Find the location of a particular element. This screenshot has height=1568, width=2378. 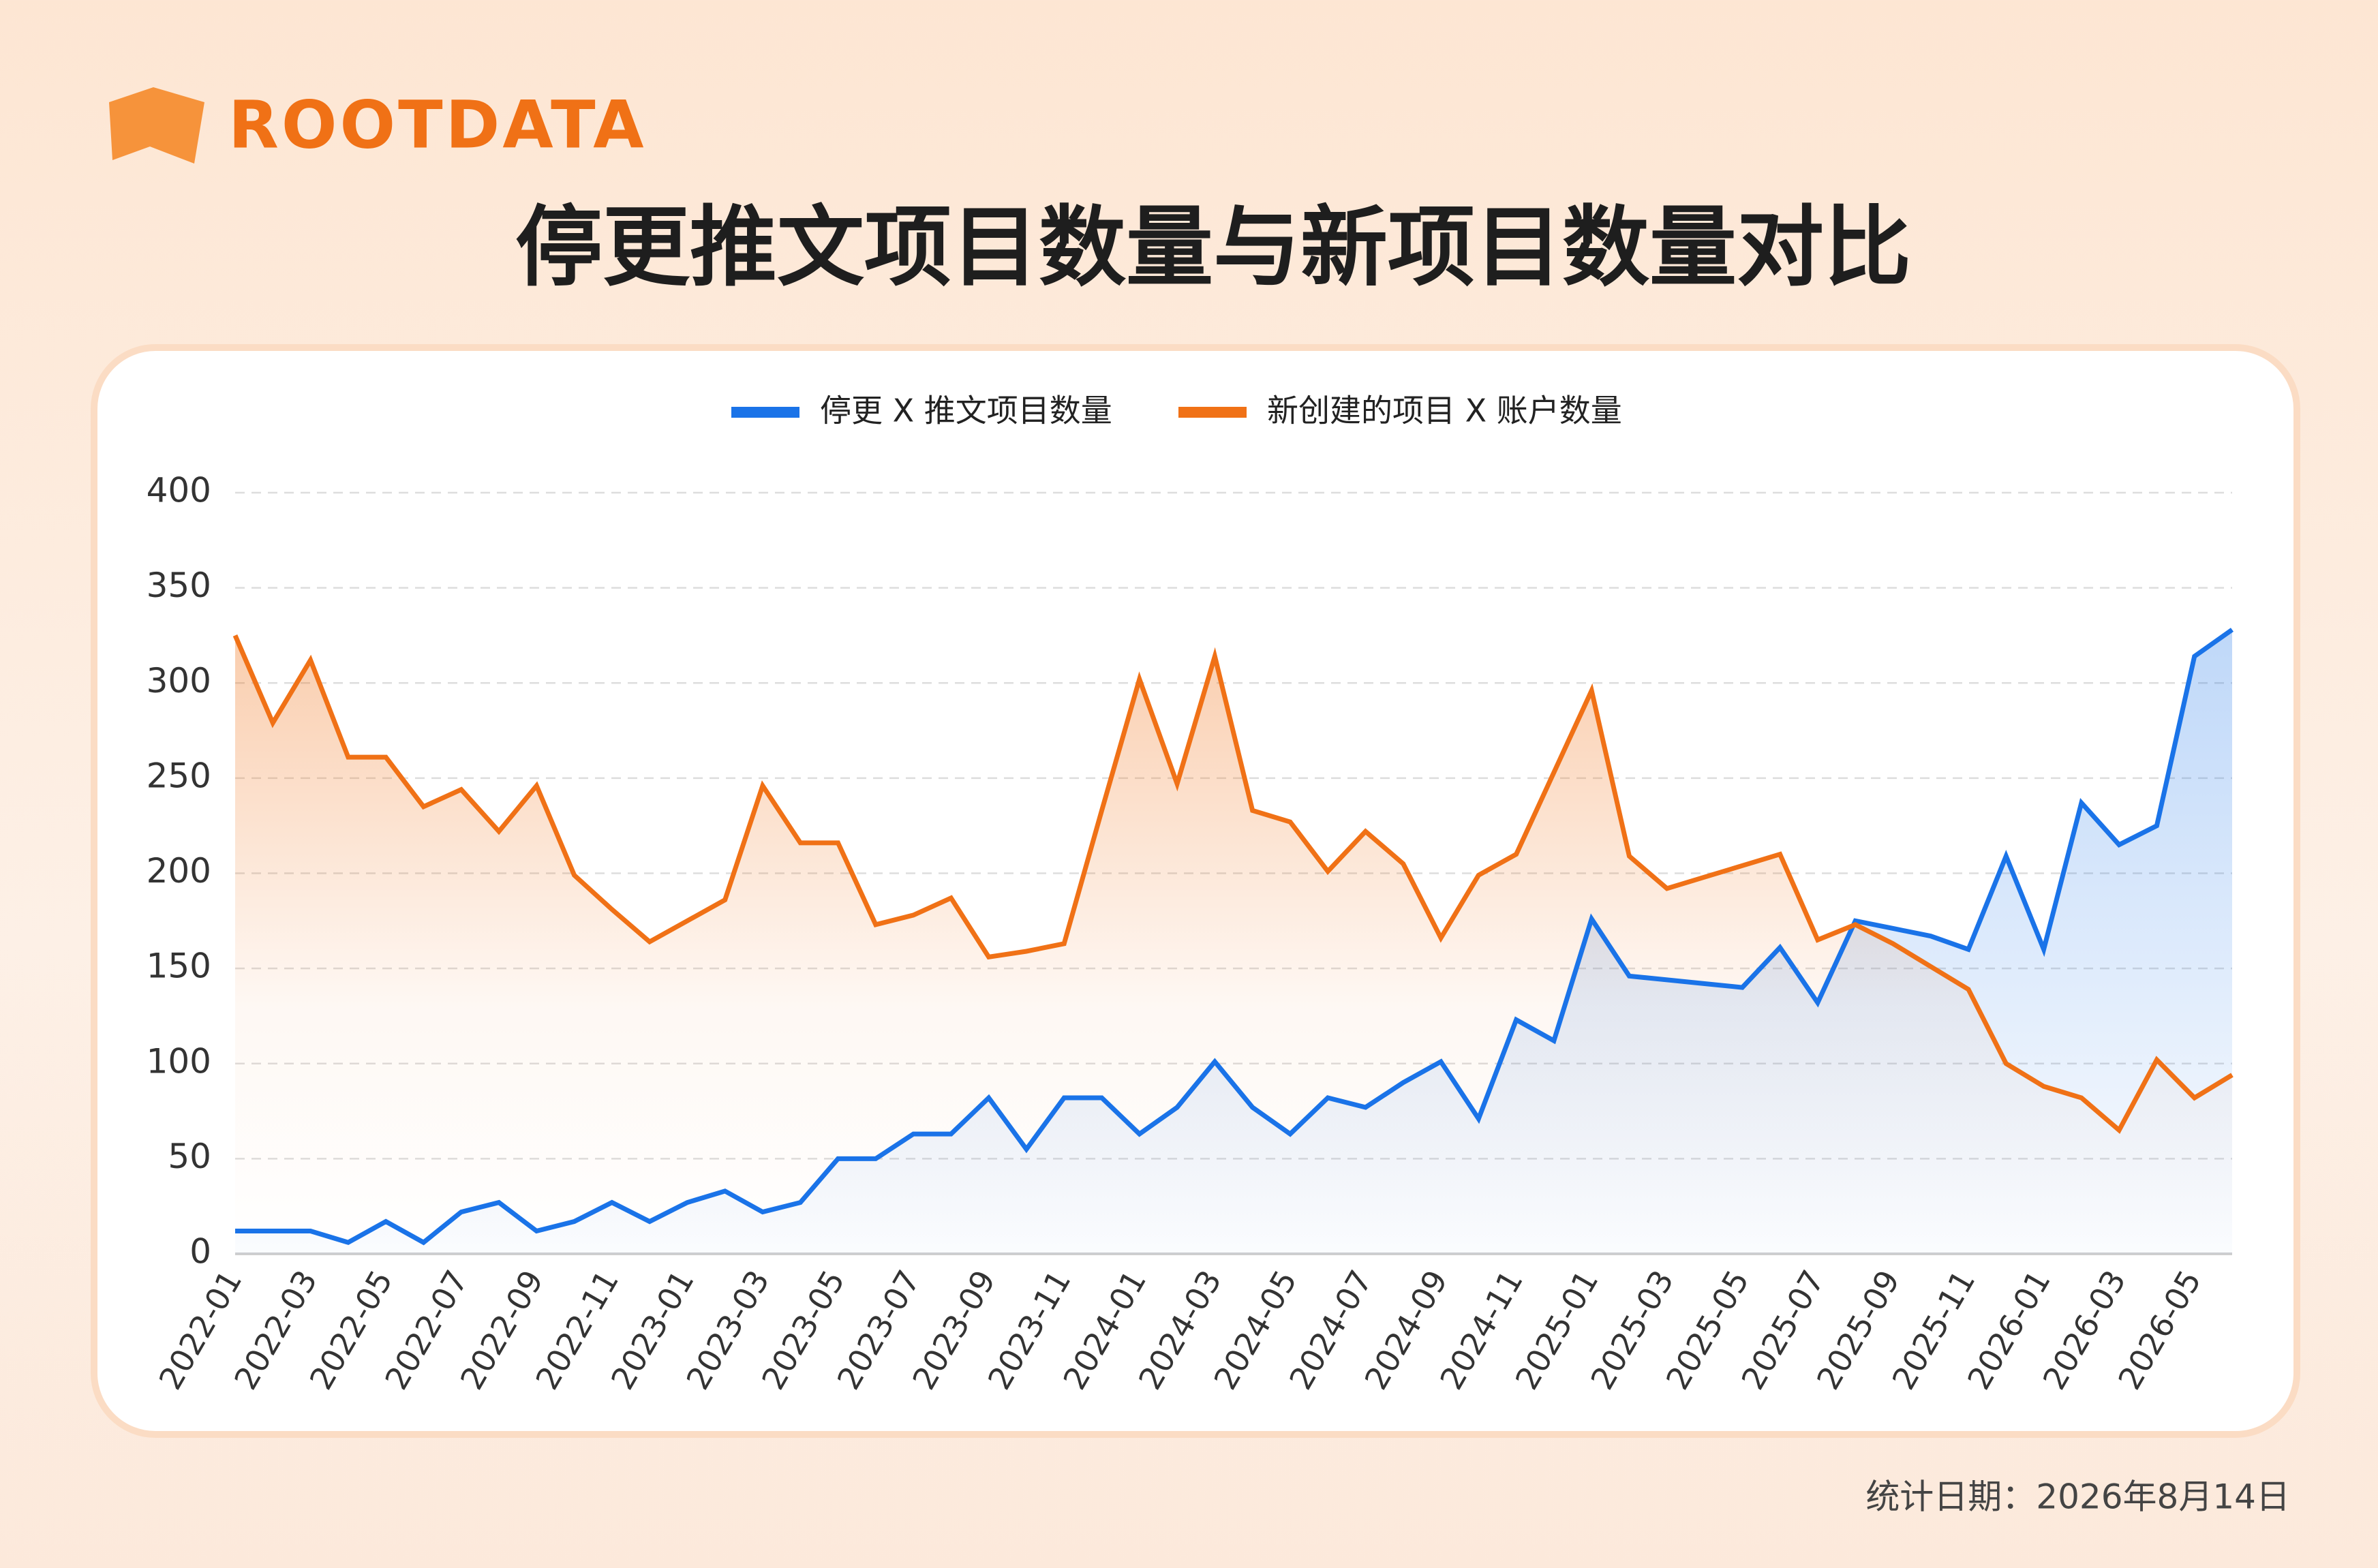

logo-icon is located at coordinates (156, 126).